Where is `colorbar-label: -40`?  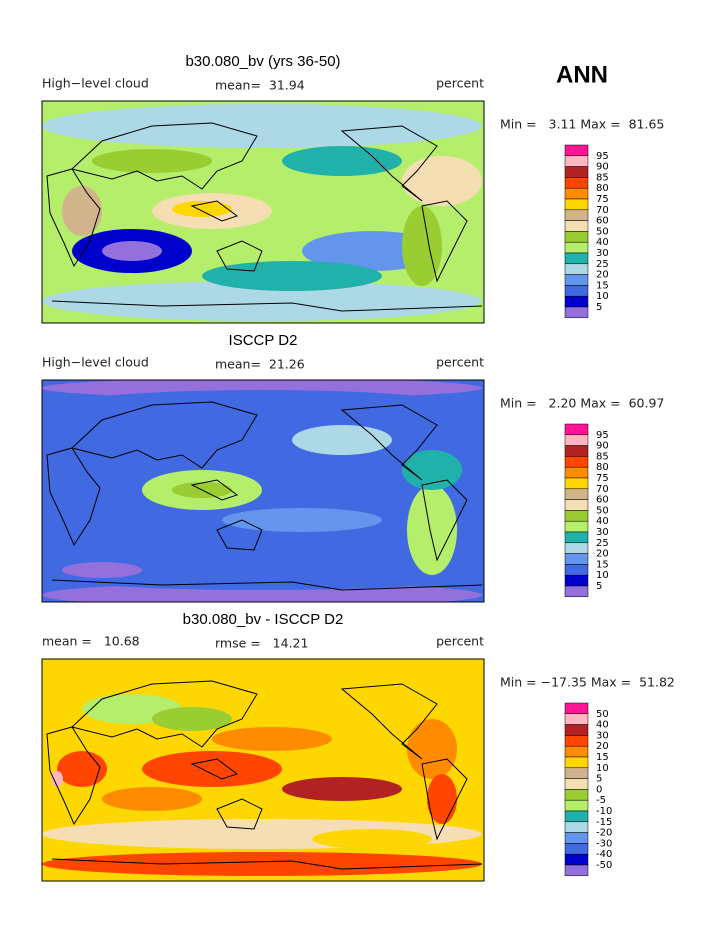 colorbar-label: -40 is located at coordinates (604, 854).